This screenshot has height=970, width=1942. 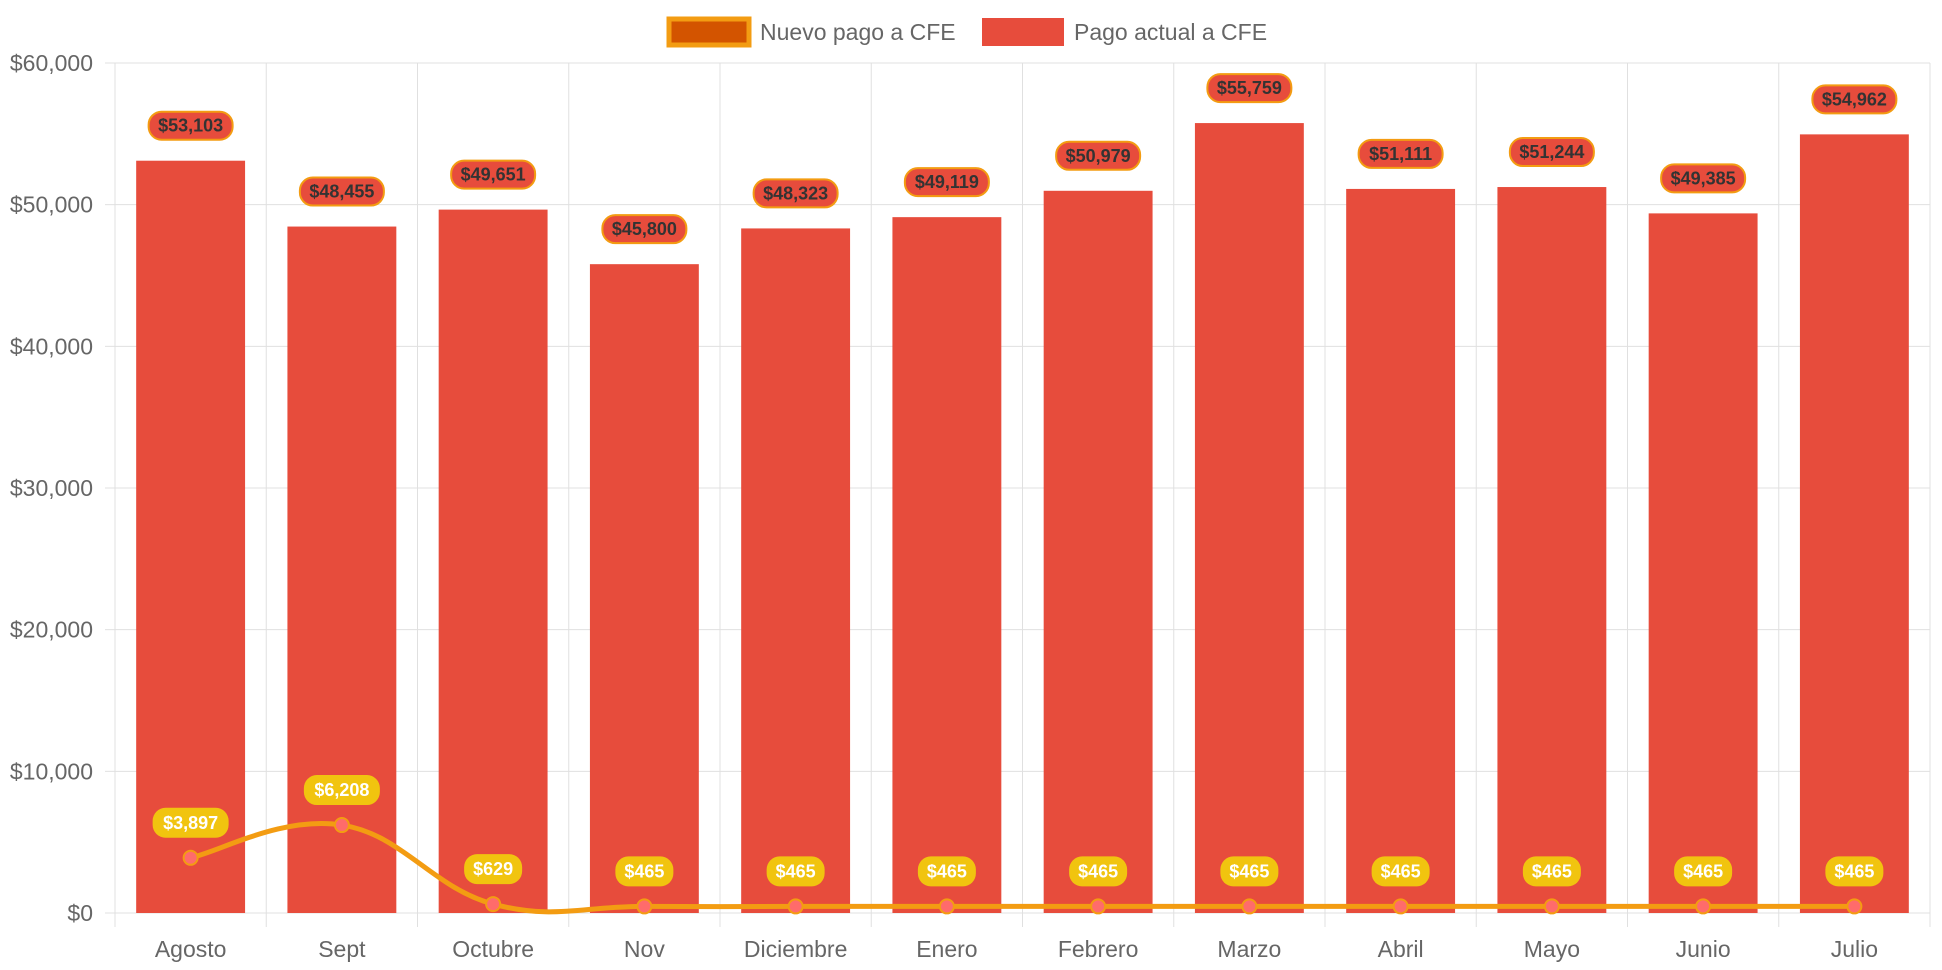 What do you see at coordinates (1401, 949) in the screenshot?
I see `x-tick-label: Abril` at bounding box center [1401, 949].